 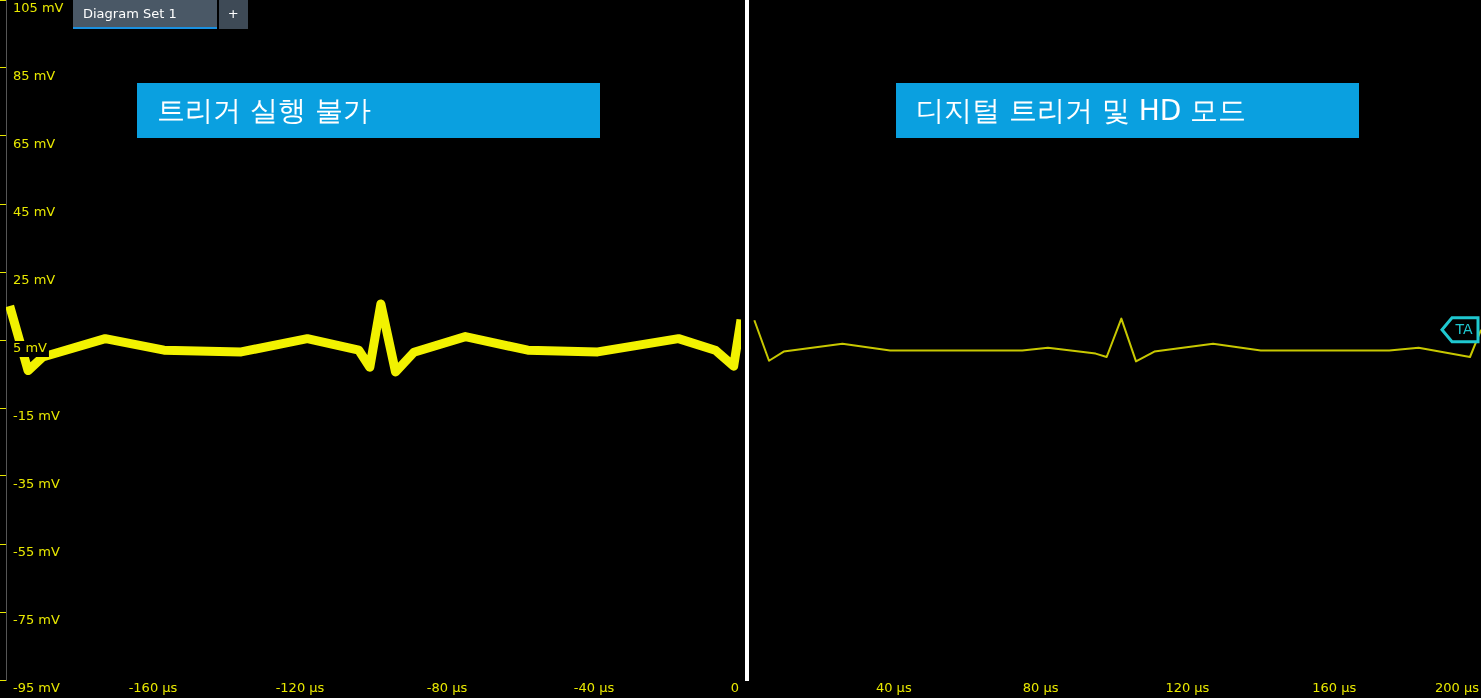 What do you see at coordinates (735, 688) in the screenshot?
I see `x-tick-label: 0` at bounding box center [735, 688].